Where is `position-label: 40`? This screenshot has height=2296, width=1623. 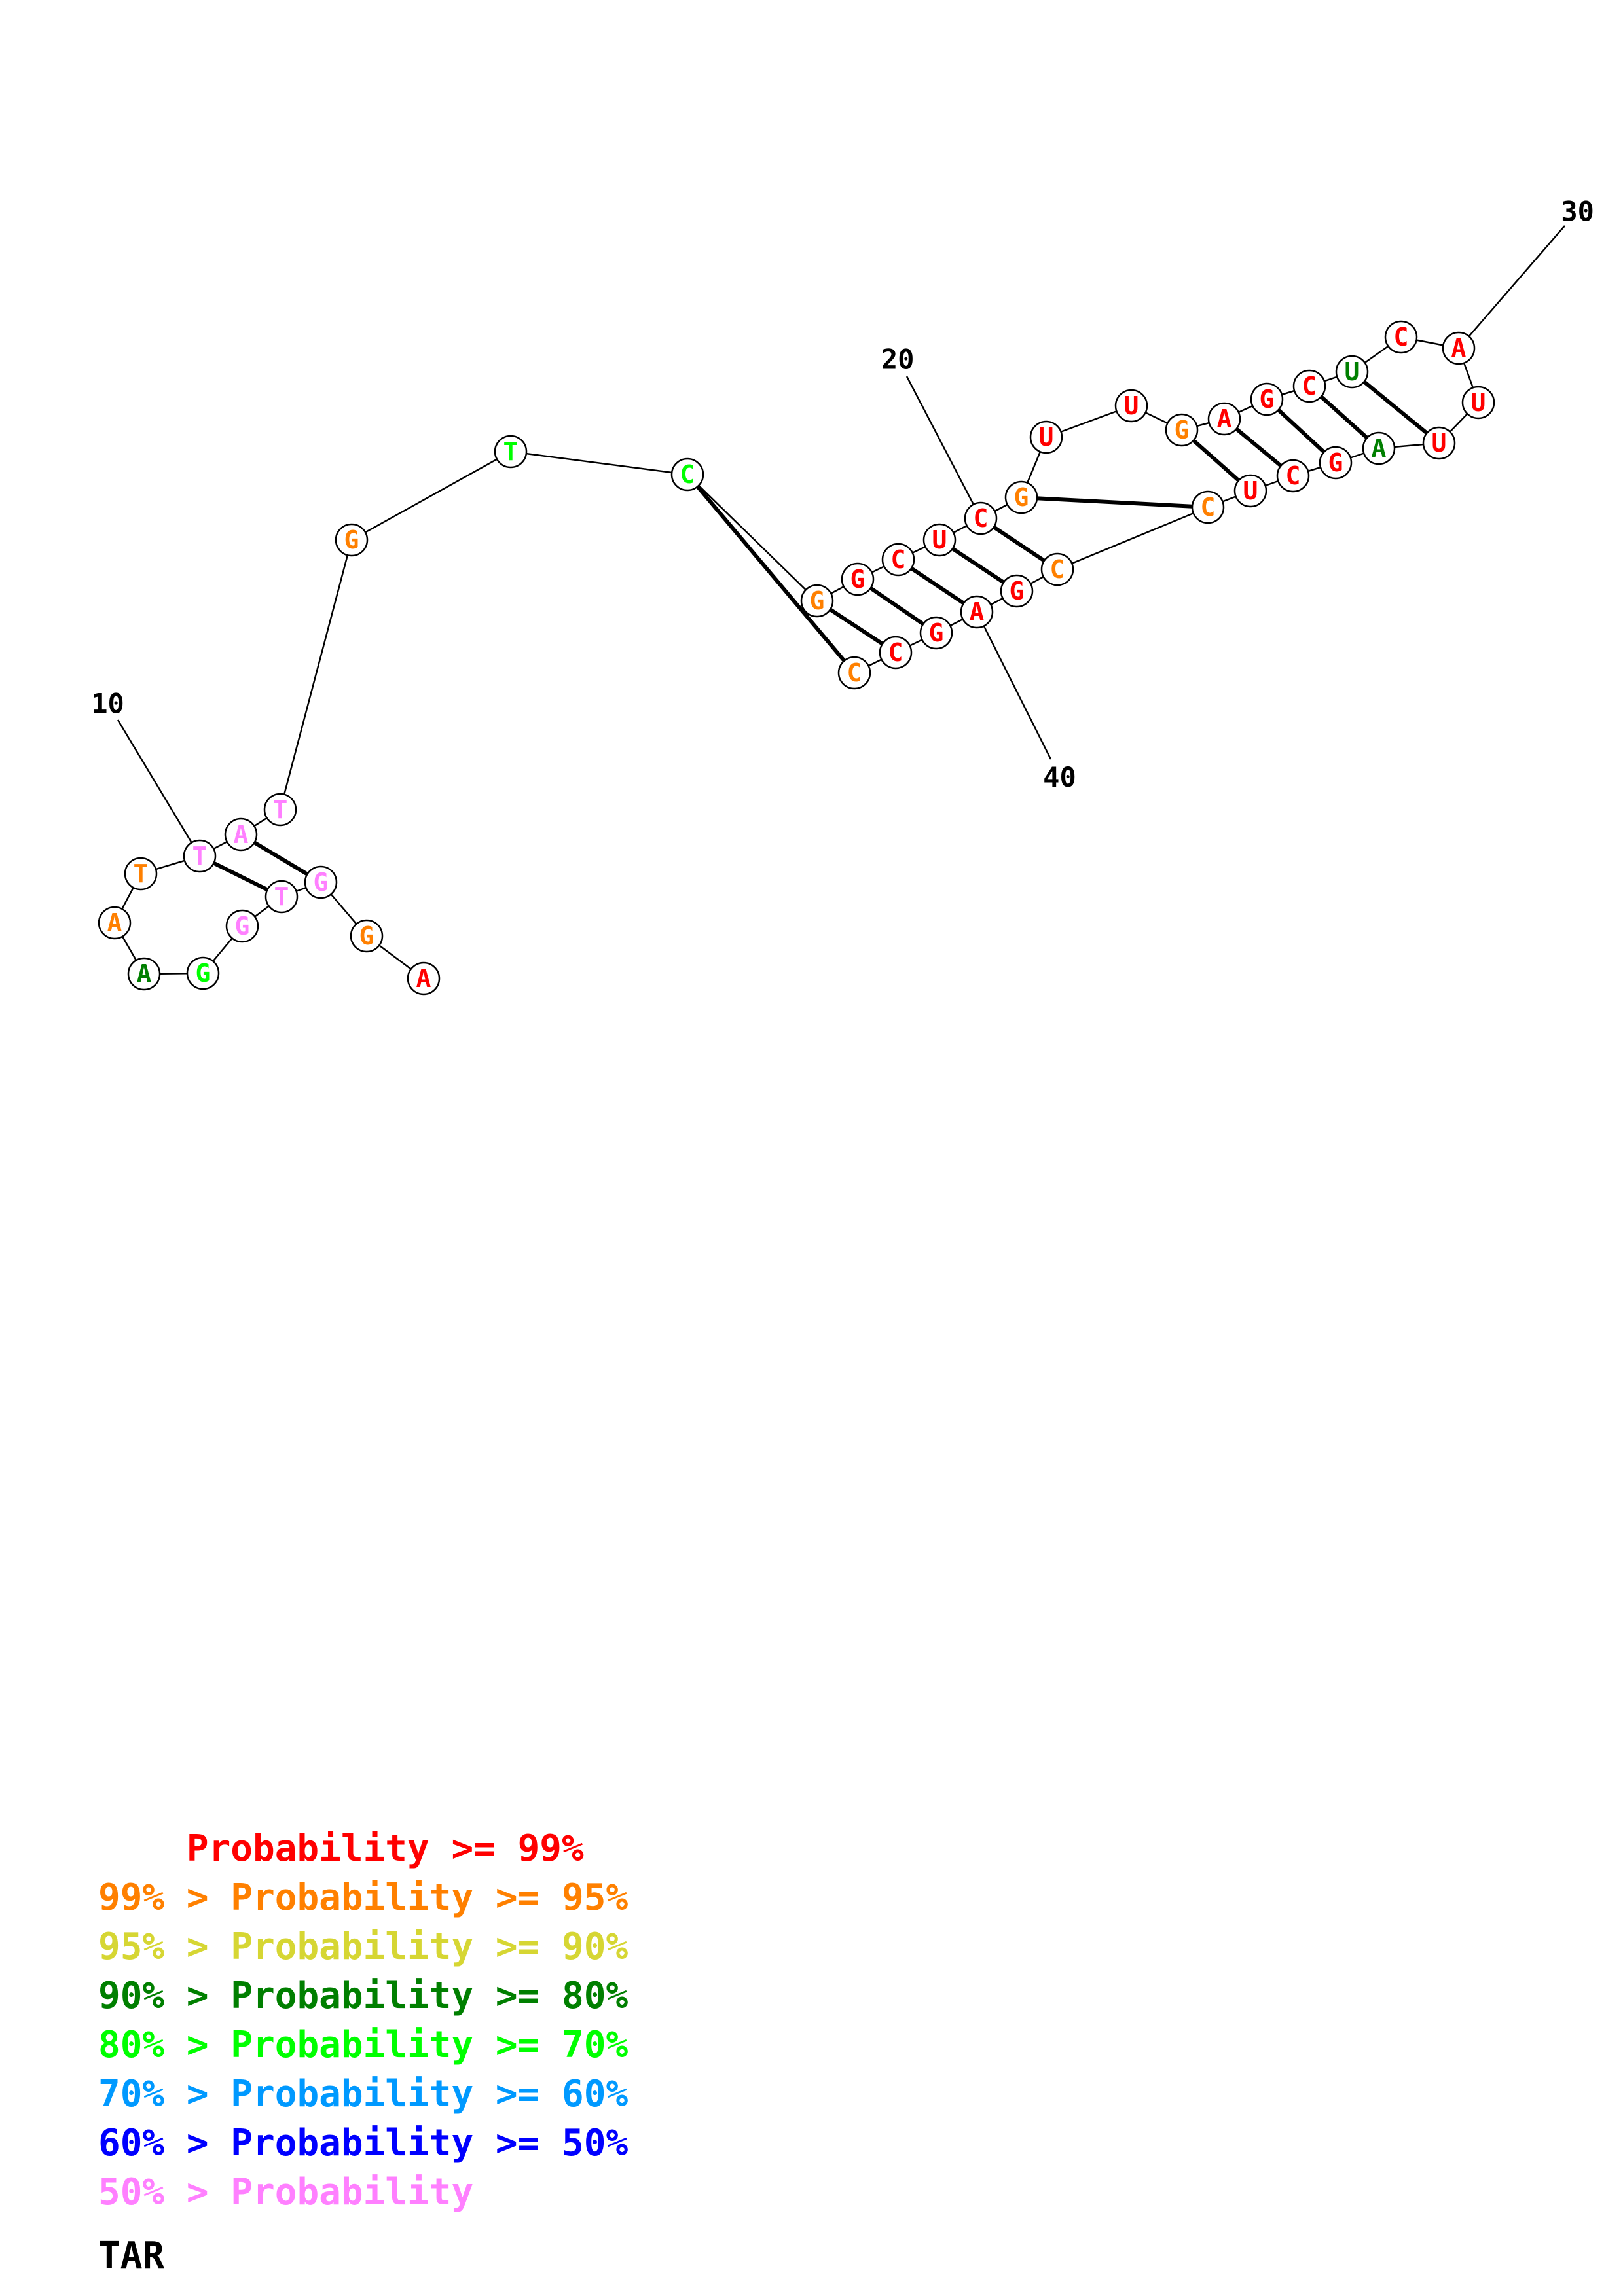 position-label: 40 is located at coordinates (1059, 777).